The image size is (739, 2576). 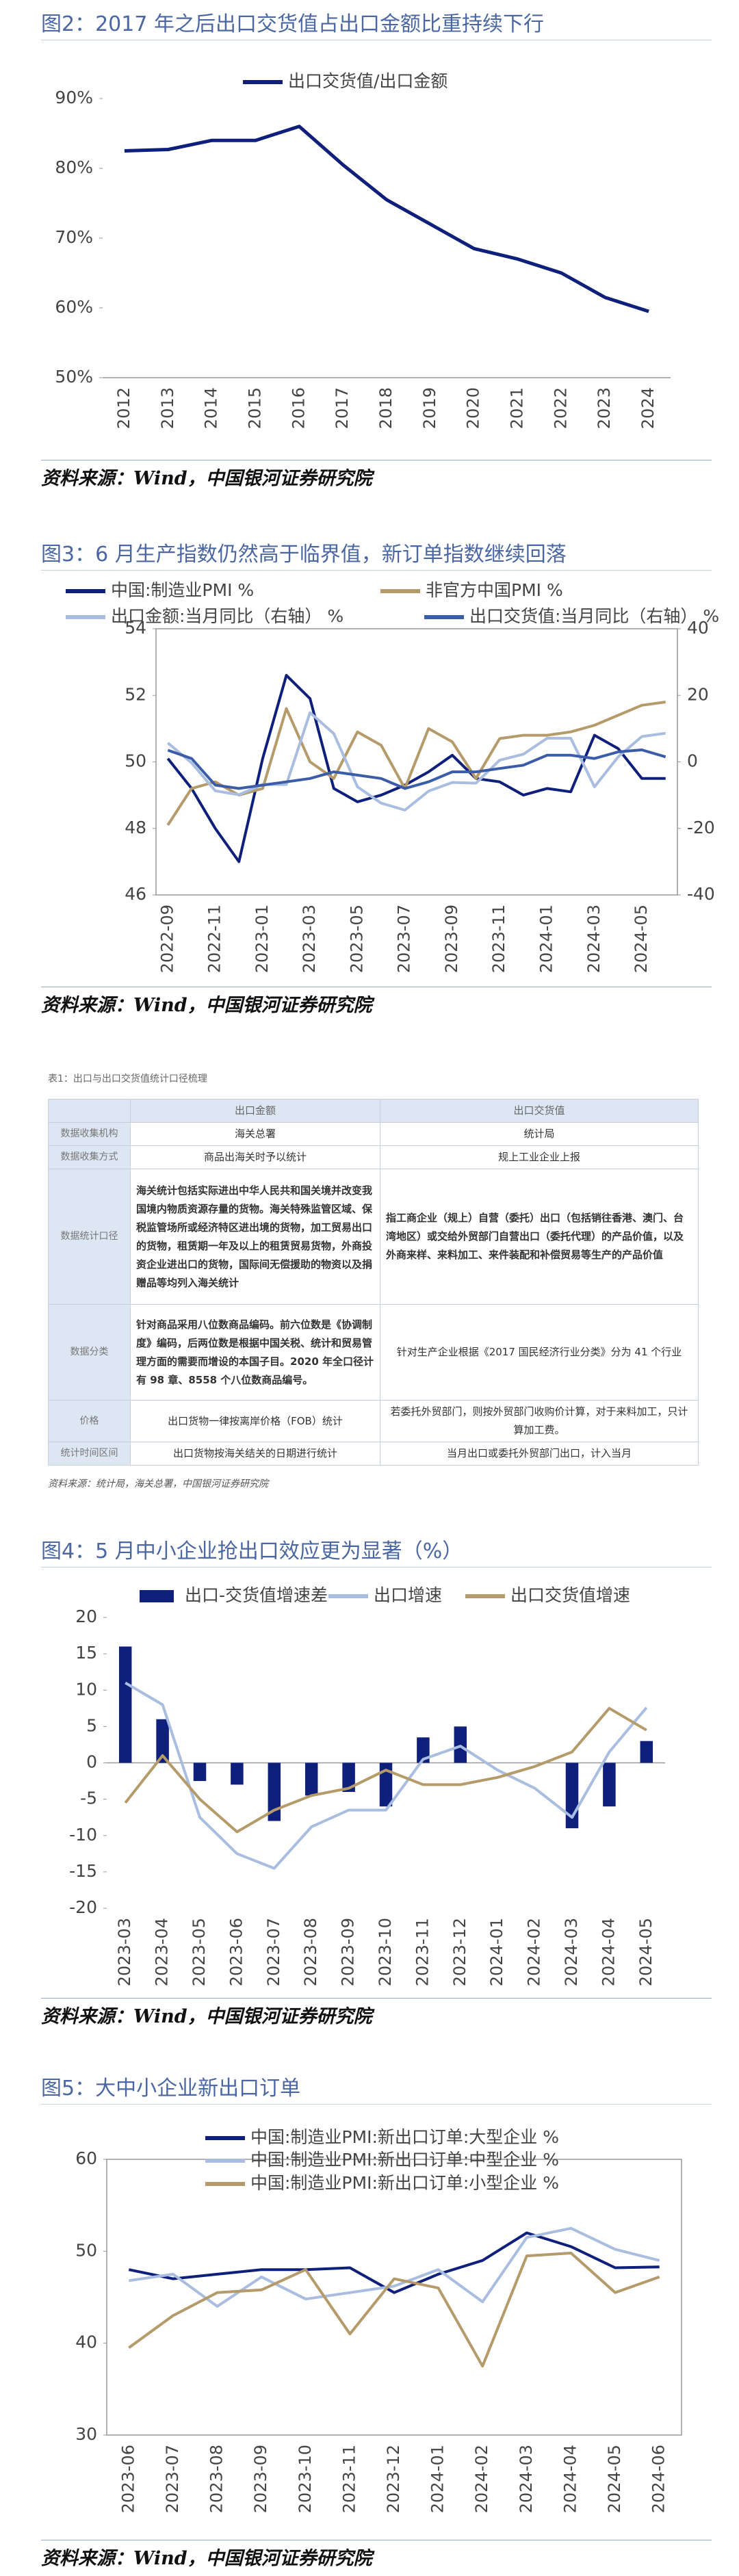 What do you see at coordinates (698, 694) in the screenshot?
I see `y2-tick-label: 20` at bounding box center [698, 694].